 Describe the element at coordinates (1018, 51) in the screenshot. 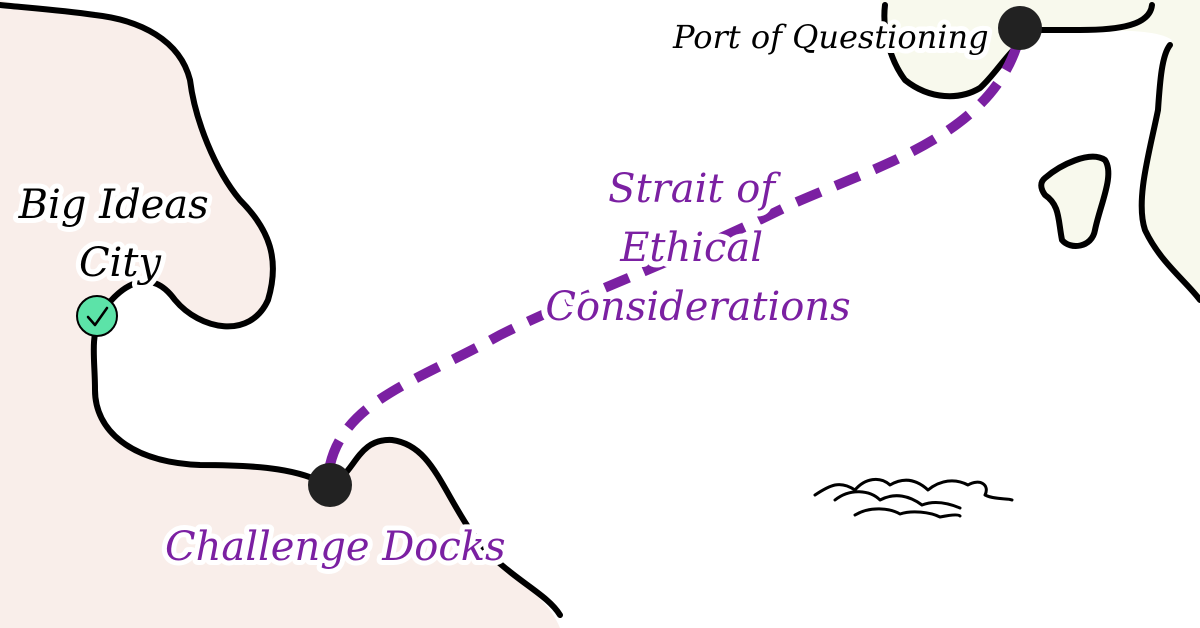

I see `east-coastline` at that location.